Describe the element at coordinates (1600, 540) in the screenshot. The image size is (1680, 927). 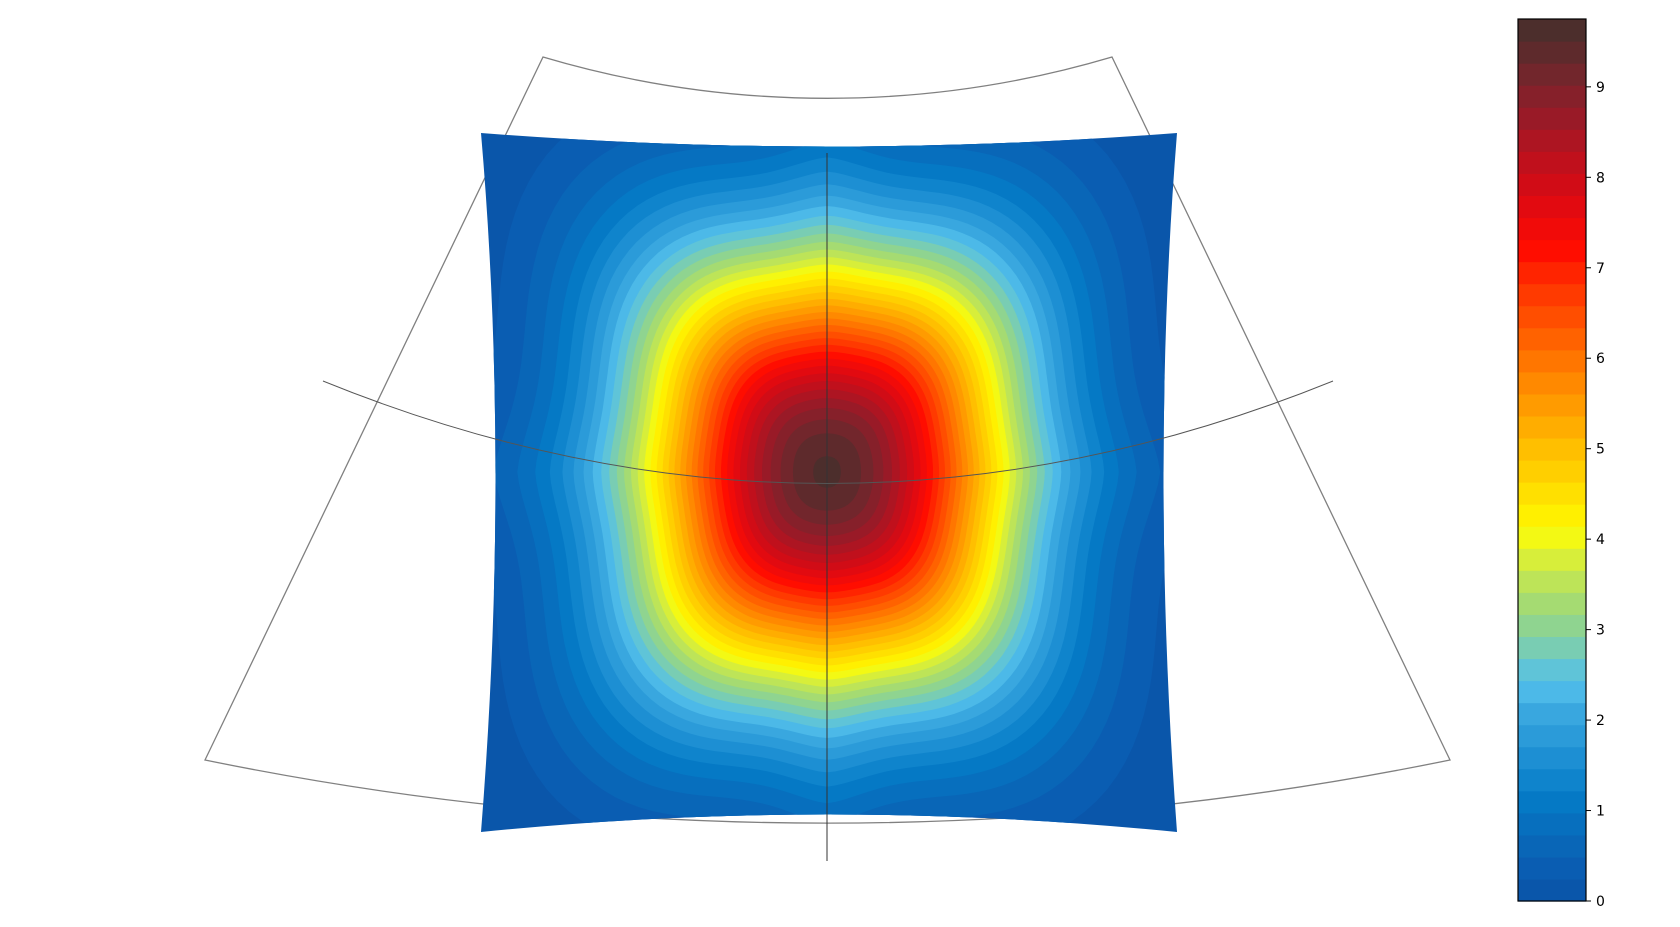
I see `colorbar-tick-label: 4` at that location.